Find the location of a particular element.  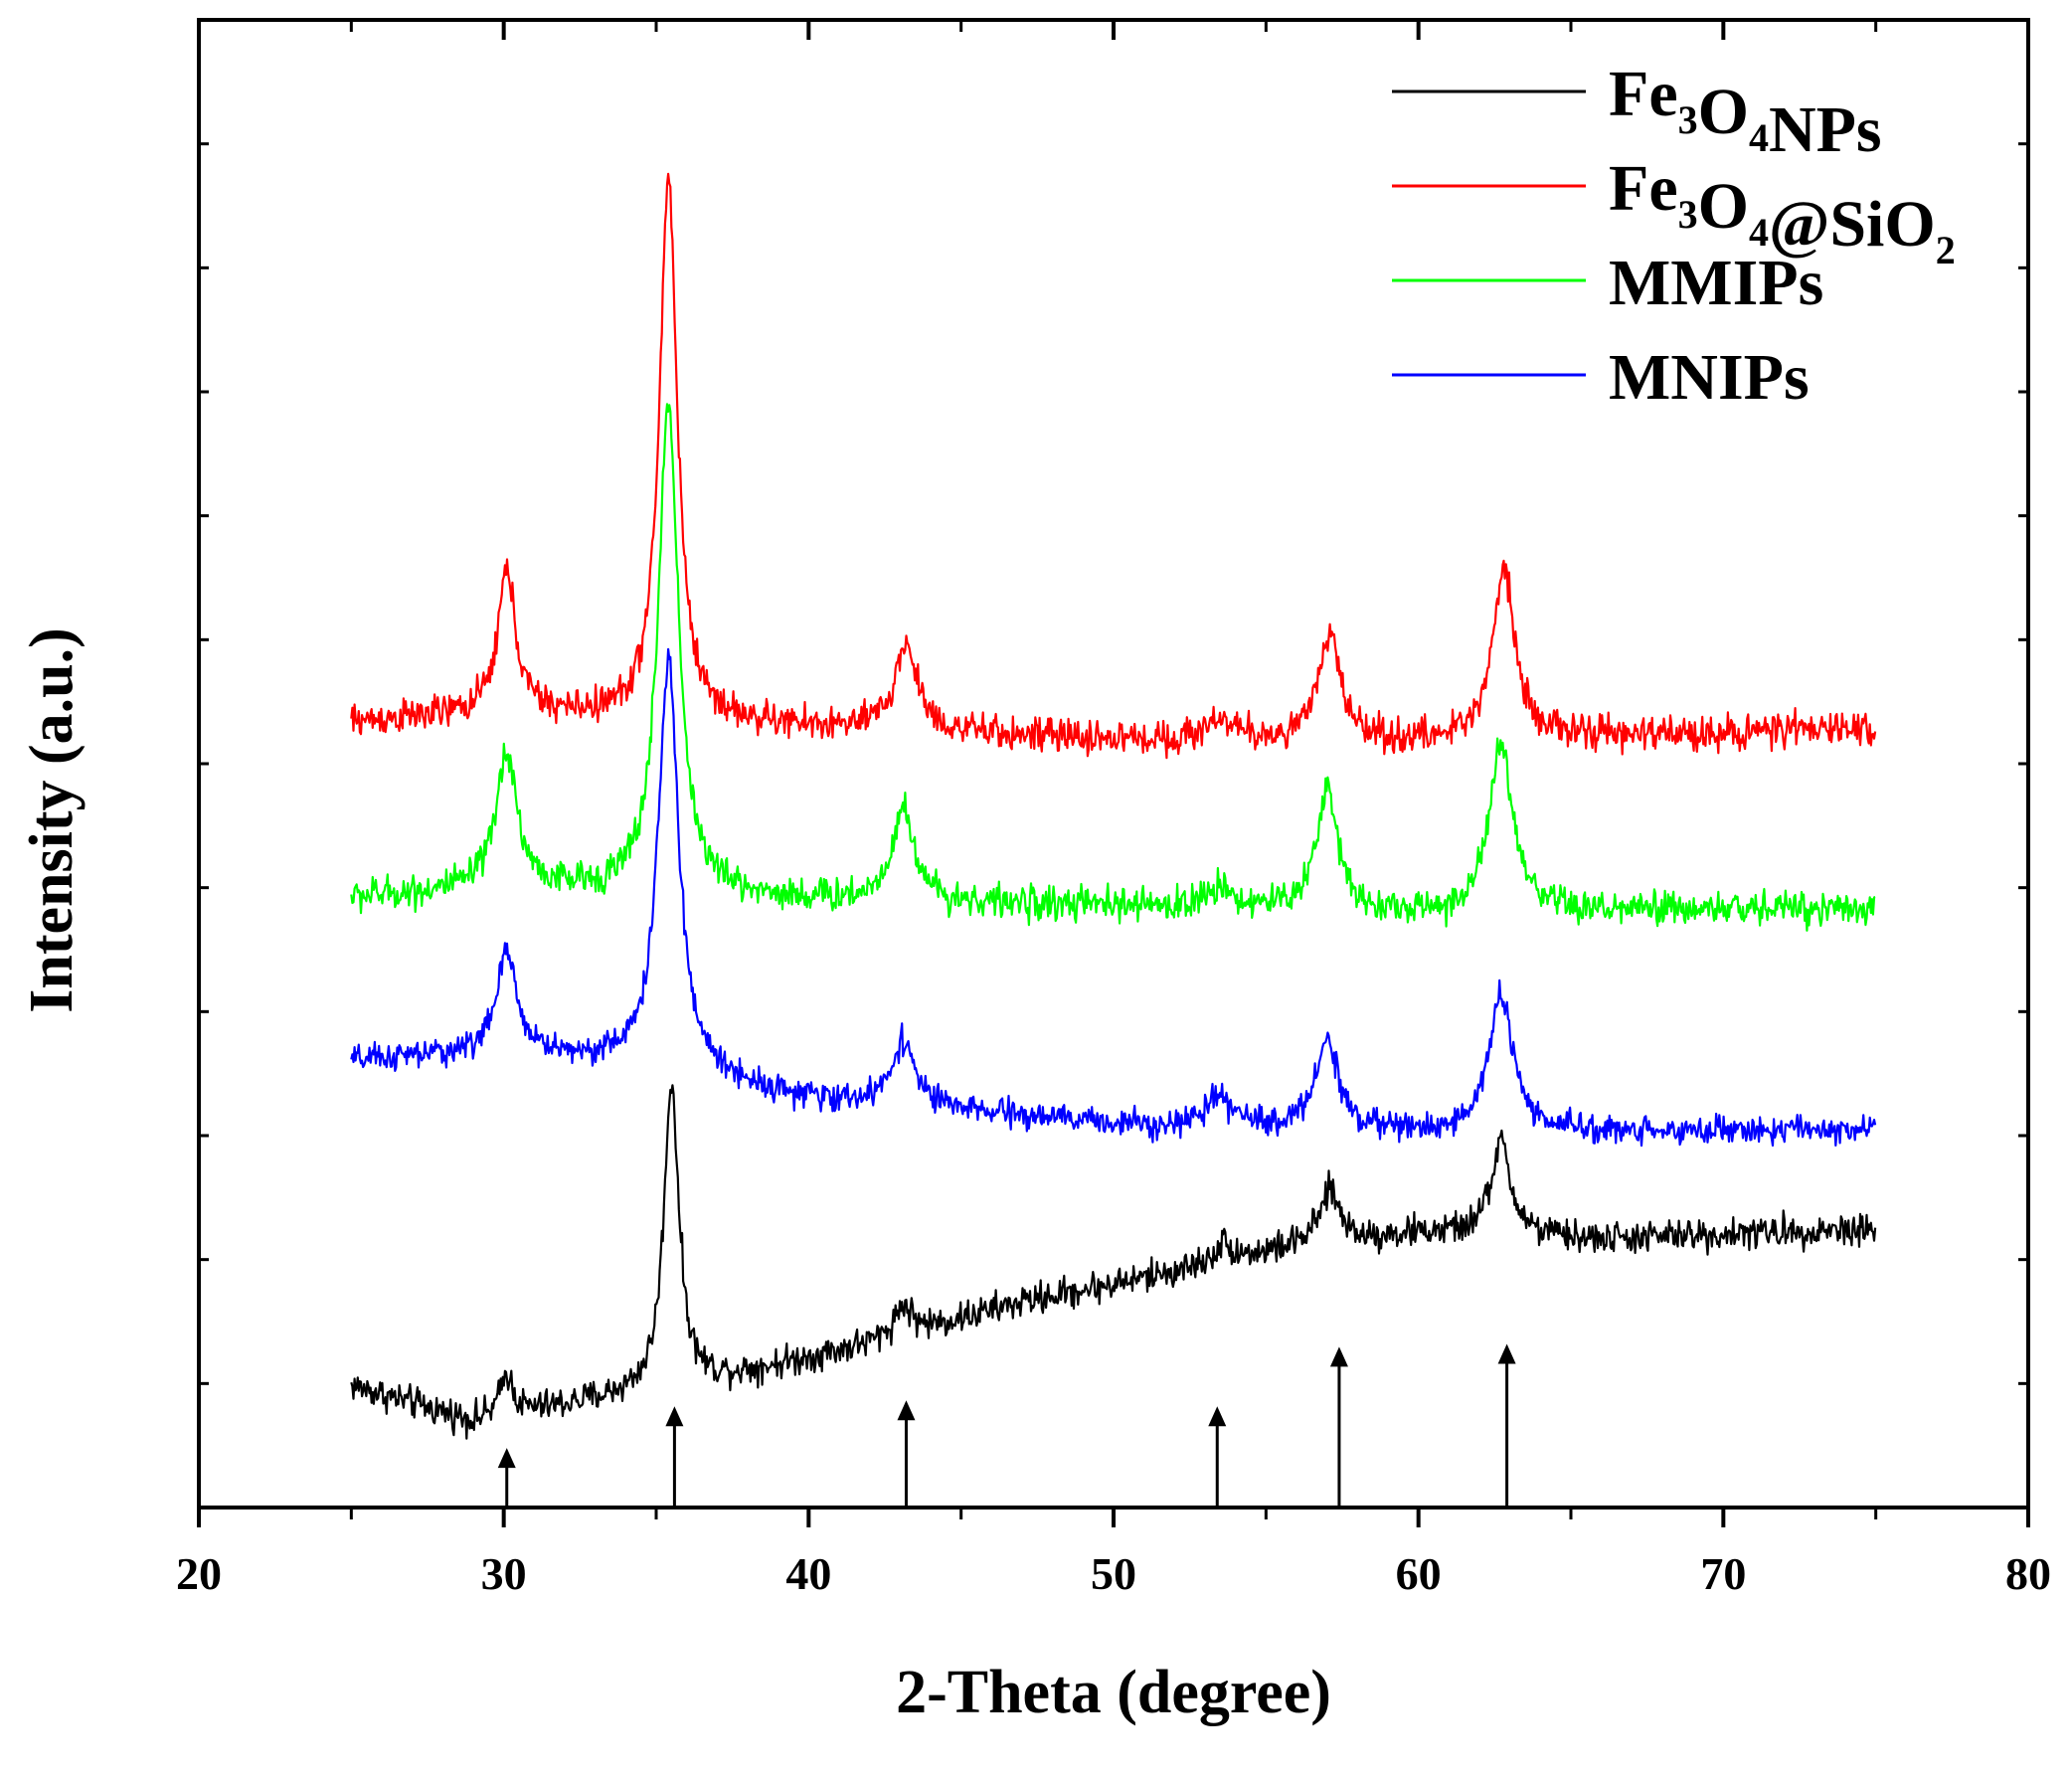

legend-entry: Fe3O4NPs is located at coordinates (1637, 112).